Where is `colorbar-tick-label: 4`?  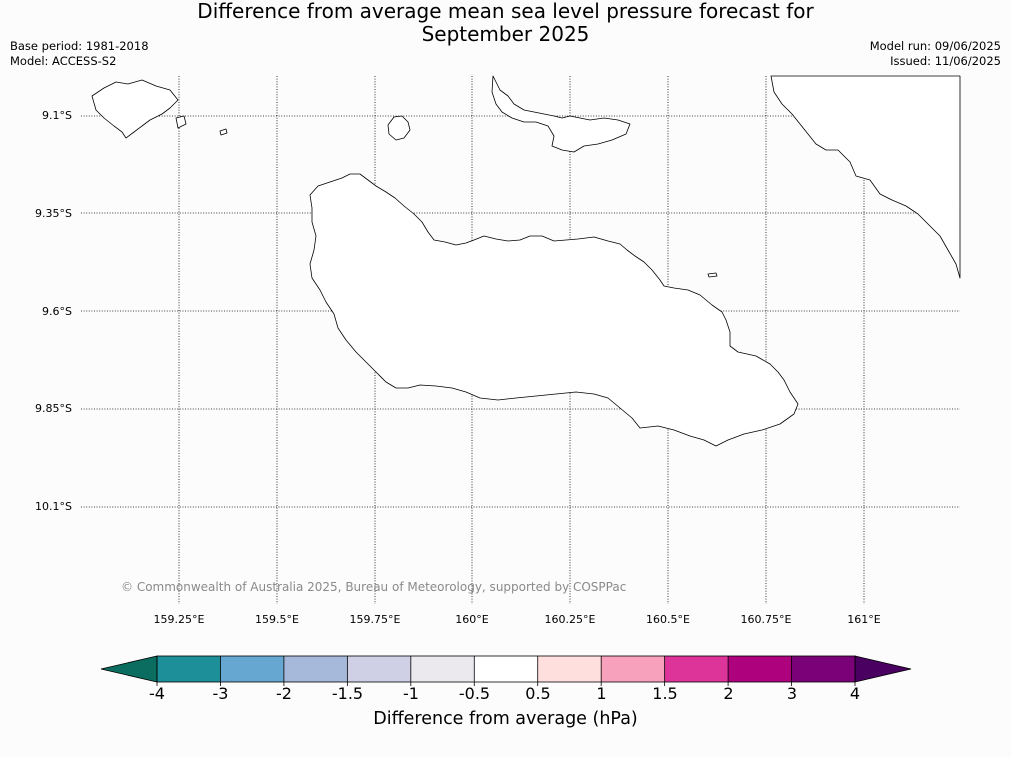 colorbar-tick-label: 4 is located at coordinates (855, 693).